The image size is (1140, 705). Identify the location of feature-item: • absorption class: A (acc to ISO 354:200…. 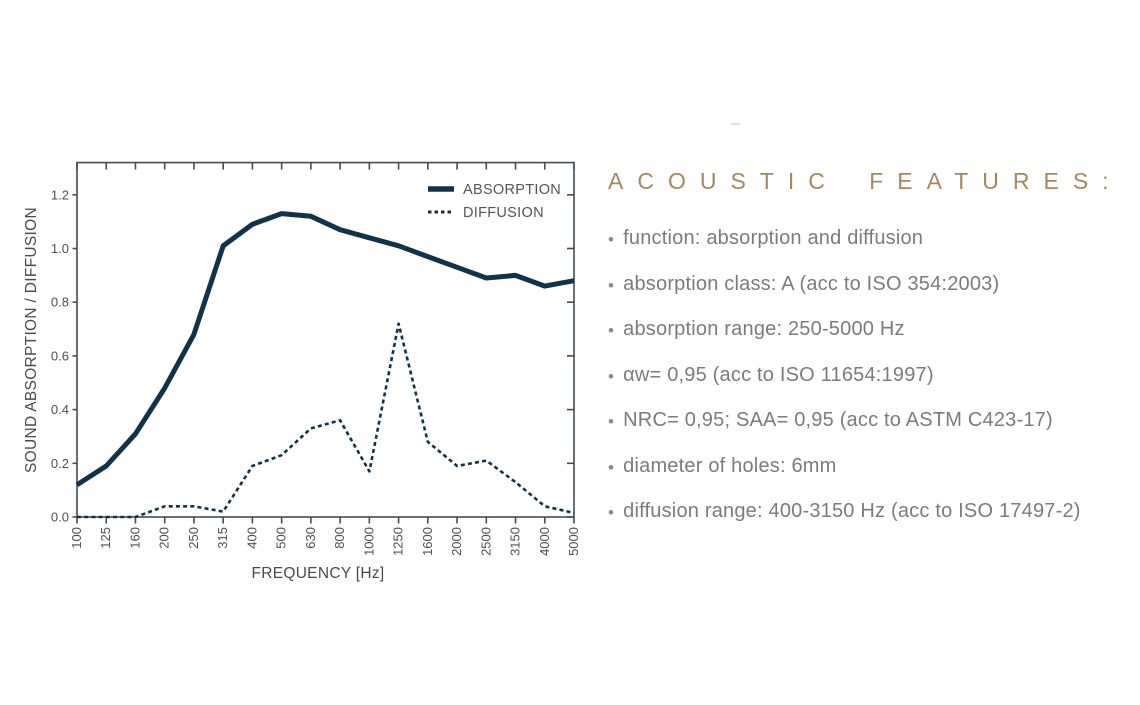
(868, 284).